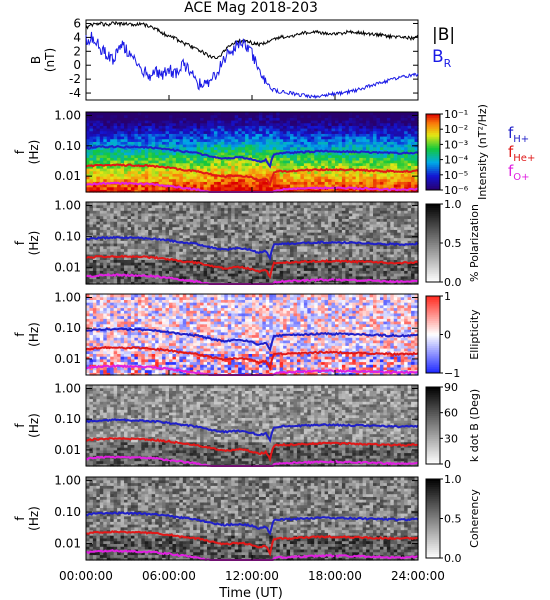  What do you see at coordinates (433, 152) in the screenshot?
I see `colorbar-frame` at bounding box center [433, 152].